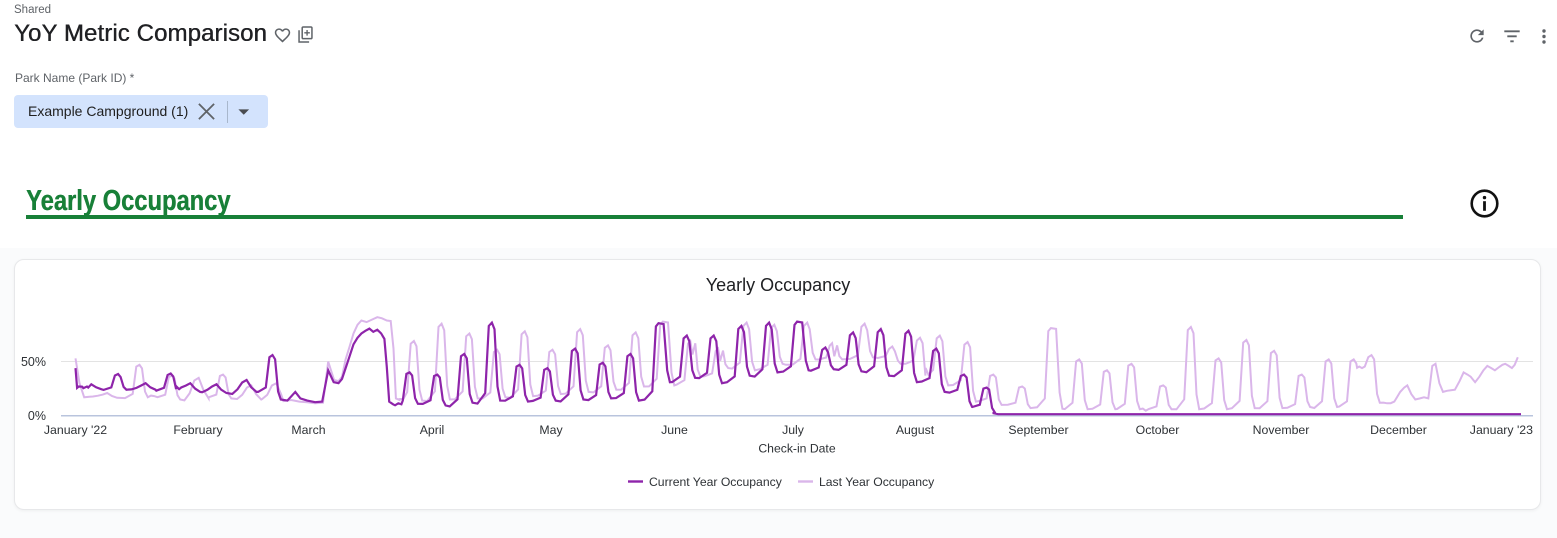  Describe the element at coordinates (198, 430) in the screenshot. I see `svg-text: February` at that location.